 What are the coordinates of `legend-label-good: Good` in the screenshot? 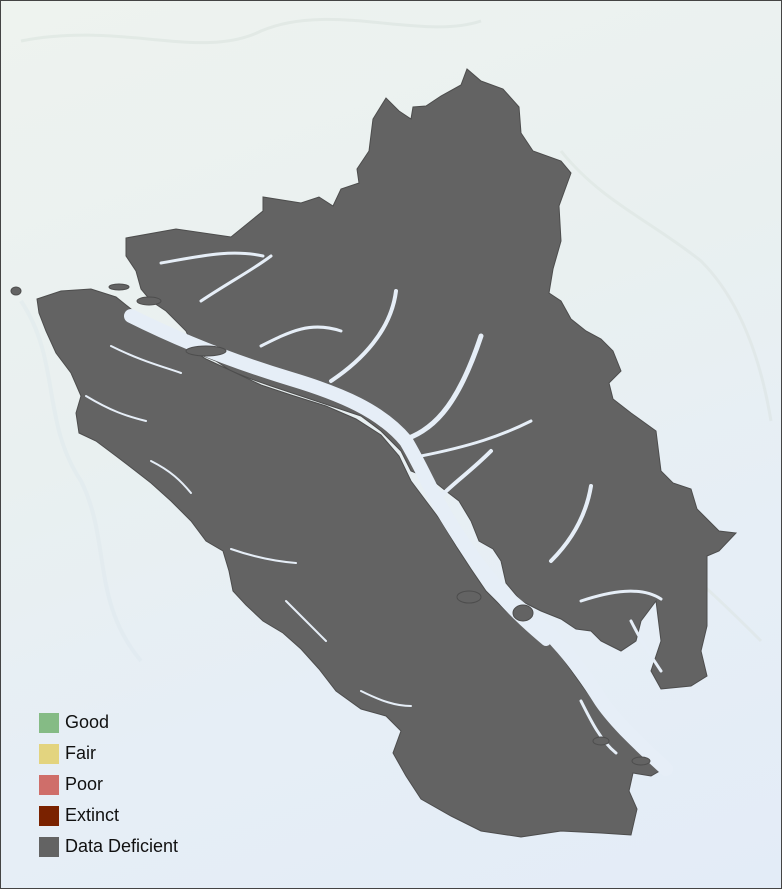 It's located at (87, 722).